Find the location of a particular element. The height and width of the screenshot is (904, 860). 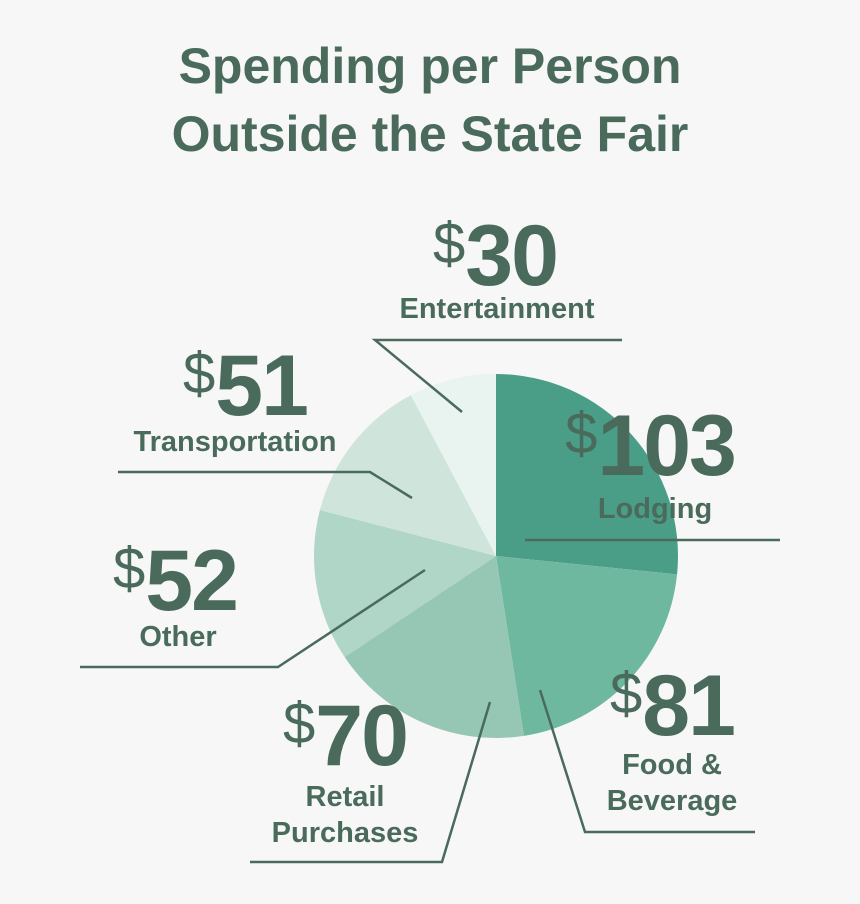

value-label: $81 is located at coordinates (672, 706).